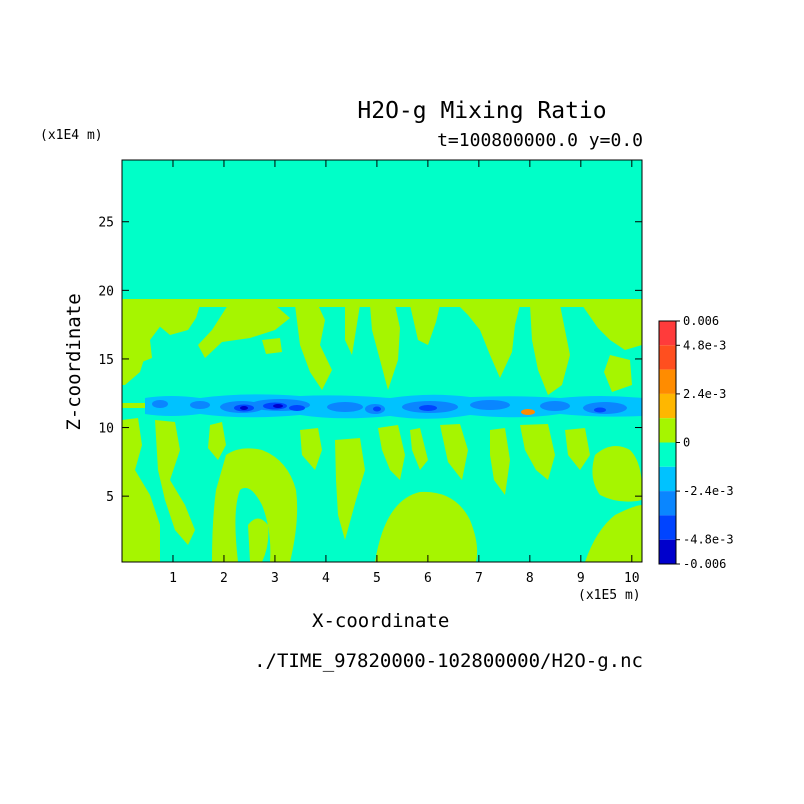 The height and width of the screenshot is (804, 804). I want to click on y-tick-label: 15, so click(106, 360).